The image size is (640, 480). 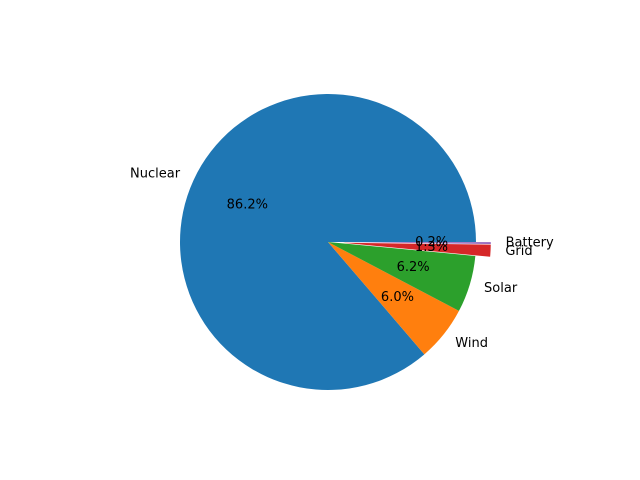 What do you see at coordinates (155, 174) in the screenshot?
I see `slice-label-nuclear: Nuclear` at bounding box center [155, 174].